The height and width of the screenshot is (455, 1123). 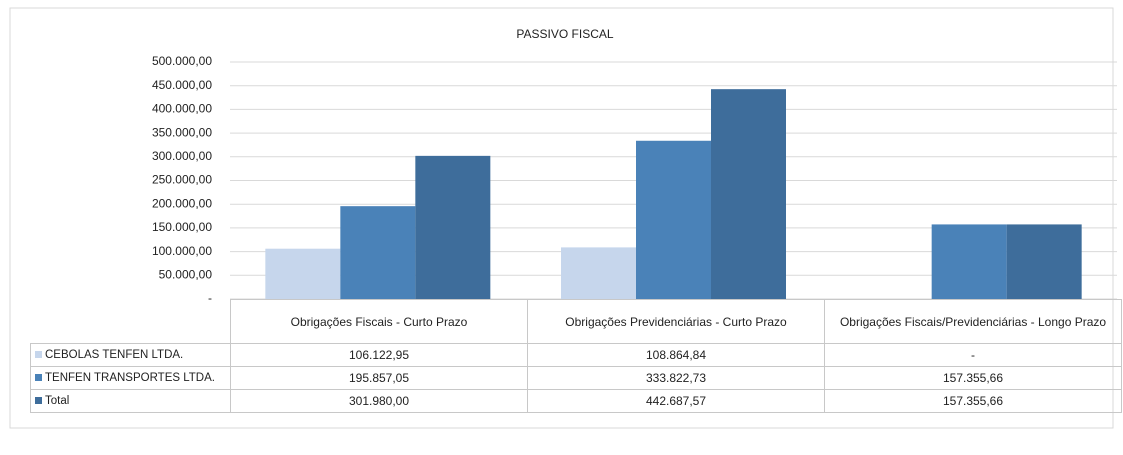 What do you see at coordinates (379, 321) in the screenshot?
I see `x-tick-label: Obrigações Fiscais - Curto Prazo` at bounding box center [379, 321].